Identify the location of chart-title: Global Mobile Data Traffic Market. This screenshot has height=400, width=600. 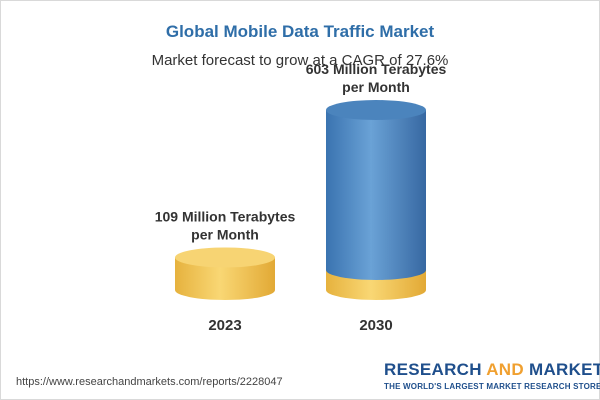
(300, 31).